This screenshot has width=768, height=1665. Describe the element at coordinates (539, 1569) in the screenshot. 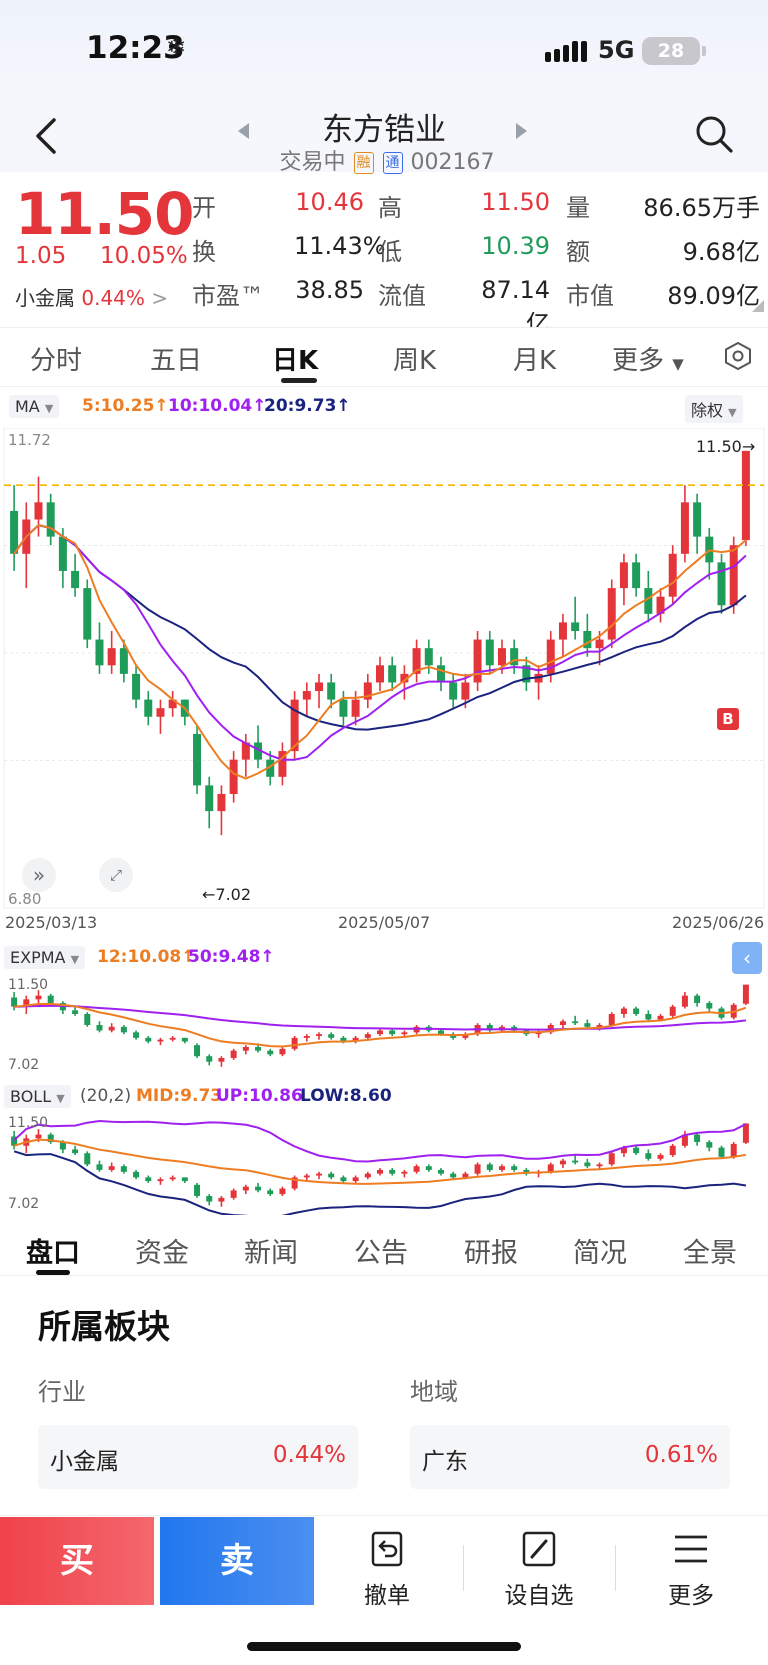

I see `add-watchlist-button: 设自选` at that location.